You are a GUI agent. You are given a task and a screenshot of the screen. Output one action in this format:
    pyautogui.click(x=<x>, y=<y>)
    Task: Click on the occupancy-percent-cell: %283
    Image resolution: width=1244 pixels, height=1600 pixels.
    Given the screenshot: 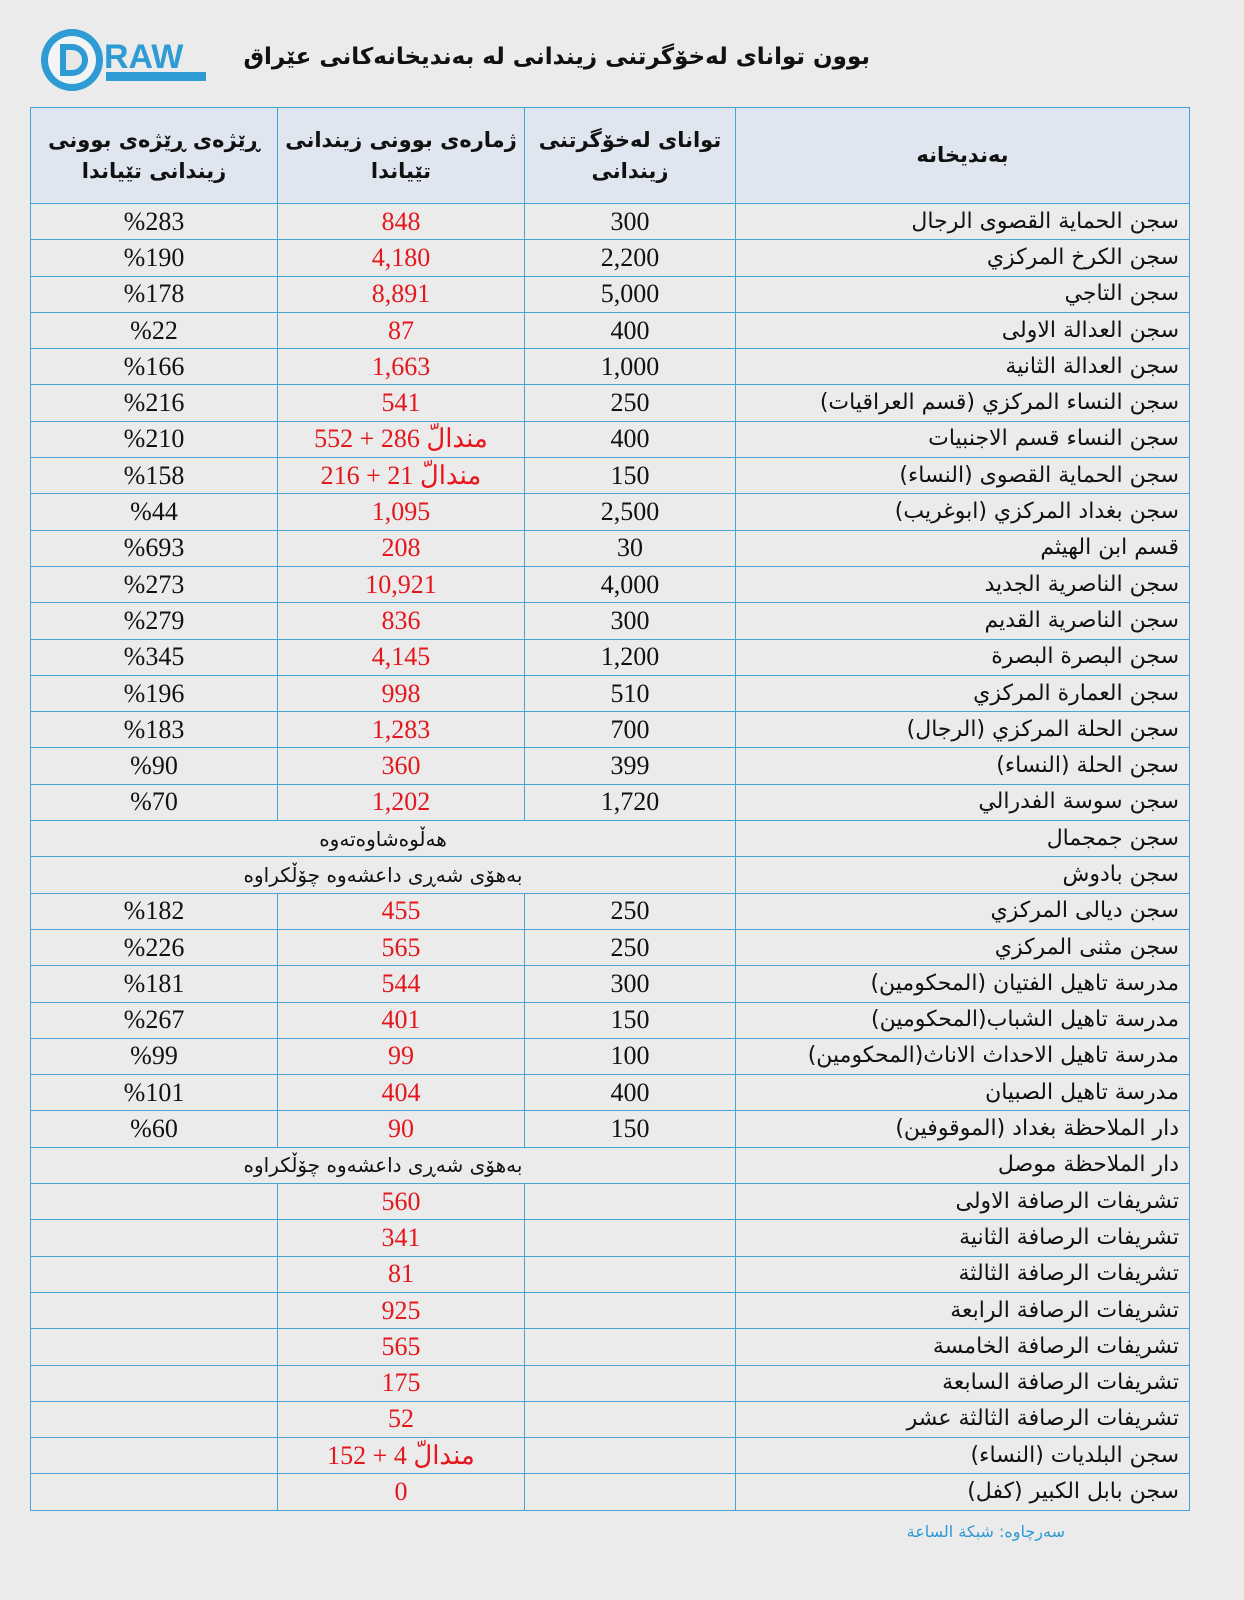 What is the action you would take?
    pyautogui.click(x=154, y=221)
    